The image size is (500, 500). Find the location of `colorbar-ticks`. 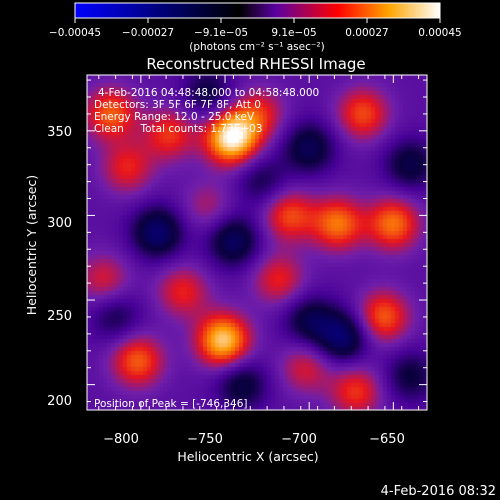

colorbar-ticks is located at coordinates (257, 20).